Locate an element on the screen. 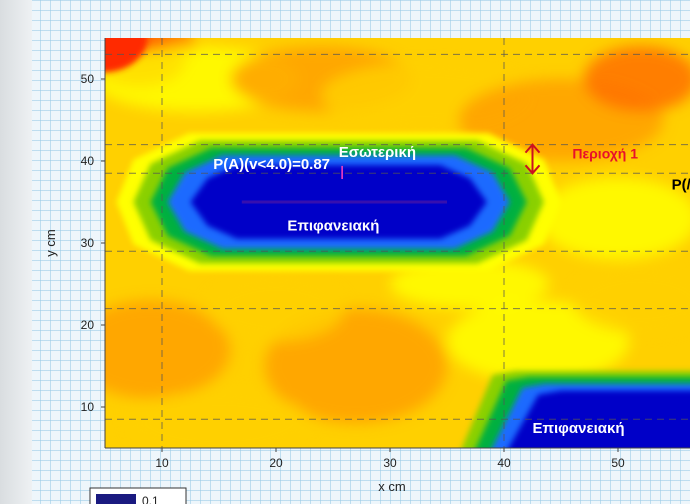 Image resolution: width=690 pixels, height=504 pixels. annotation-internal: Εσωτερική is located at coordinates (377, 152).